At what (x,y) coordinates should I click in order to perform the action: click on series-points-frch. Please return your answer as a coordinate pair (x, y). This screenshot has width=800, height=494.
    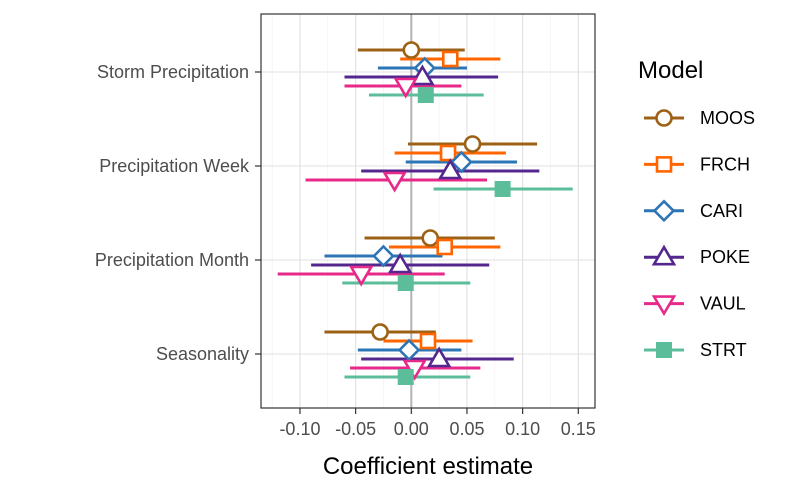
    Looking at the image, I should click on (439, 200).